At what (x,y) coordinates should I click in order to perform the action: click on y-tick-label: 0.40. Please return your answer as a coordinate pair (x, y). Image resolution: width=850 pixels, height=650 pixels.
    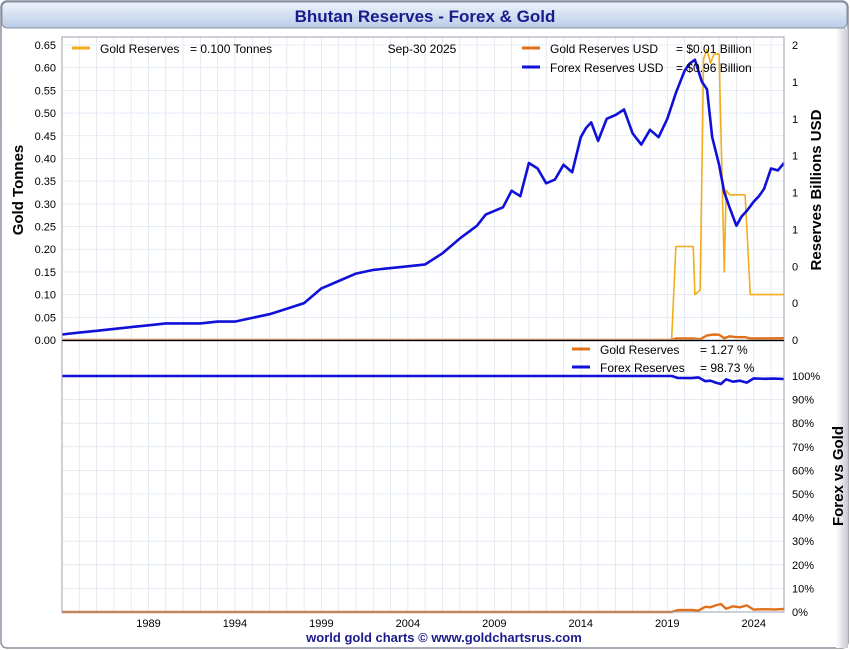
    Looking at the image, I should click on (45, 159).